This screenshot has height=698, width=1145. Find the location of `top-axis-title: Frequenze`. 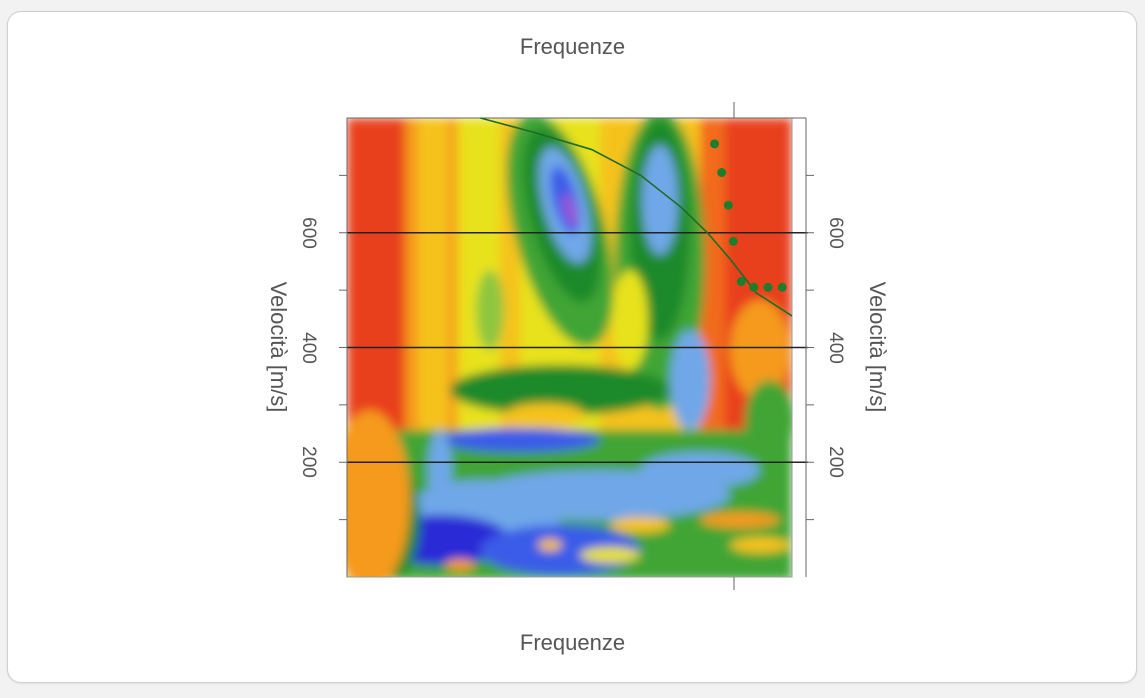

top-axis-title: Frequenze is located at coordinates (572, 46).